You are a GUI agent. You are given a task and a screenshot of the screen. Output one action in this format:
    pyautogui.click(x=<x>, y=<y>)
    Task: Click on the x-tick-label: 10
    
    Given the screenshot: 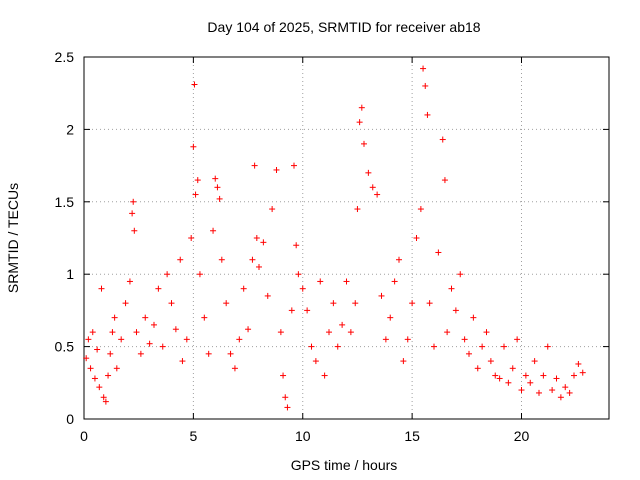 What is the action you would take?
    pyautogui.click(x=303, y=436)
    